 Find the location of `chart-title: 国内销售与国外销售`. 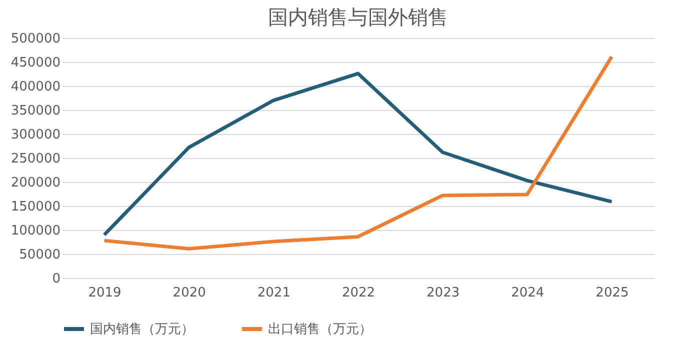

chart-title: 国内销售与国外销售 is located at coordinates (358, 17).